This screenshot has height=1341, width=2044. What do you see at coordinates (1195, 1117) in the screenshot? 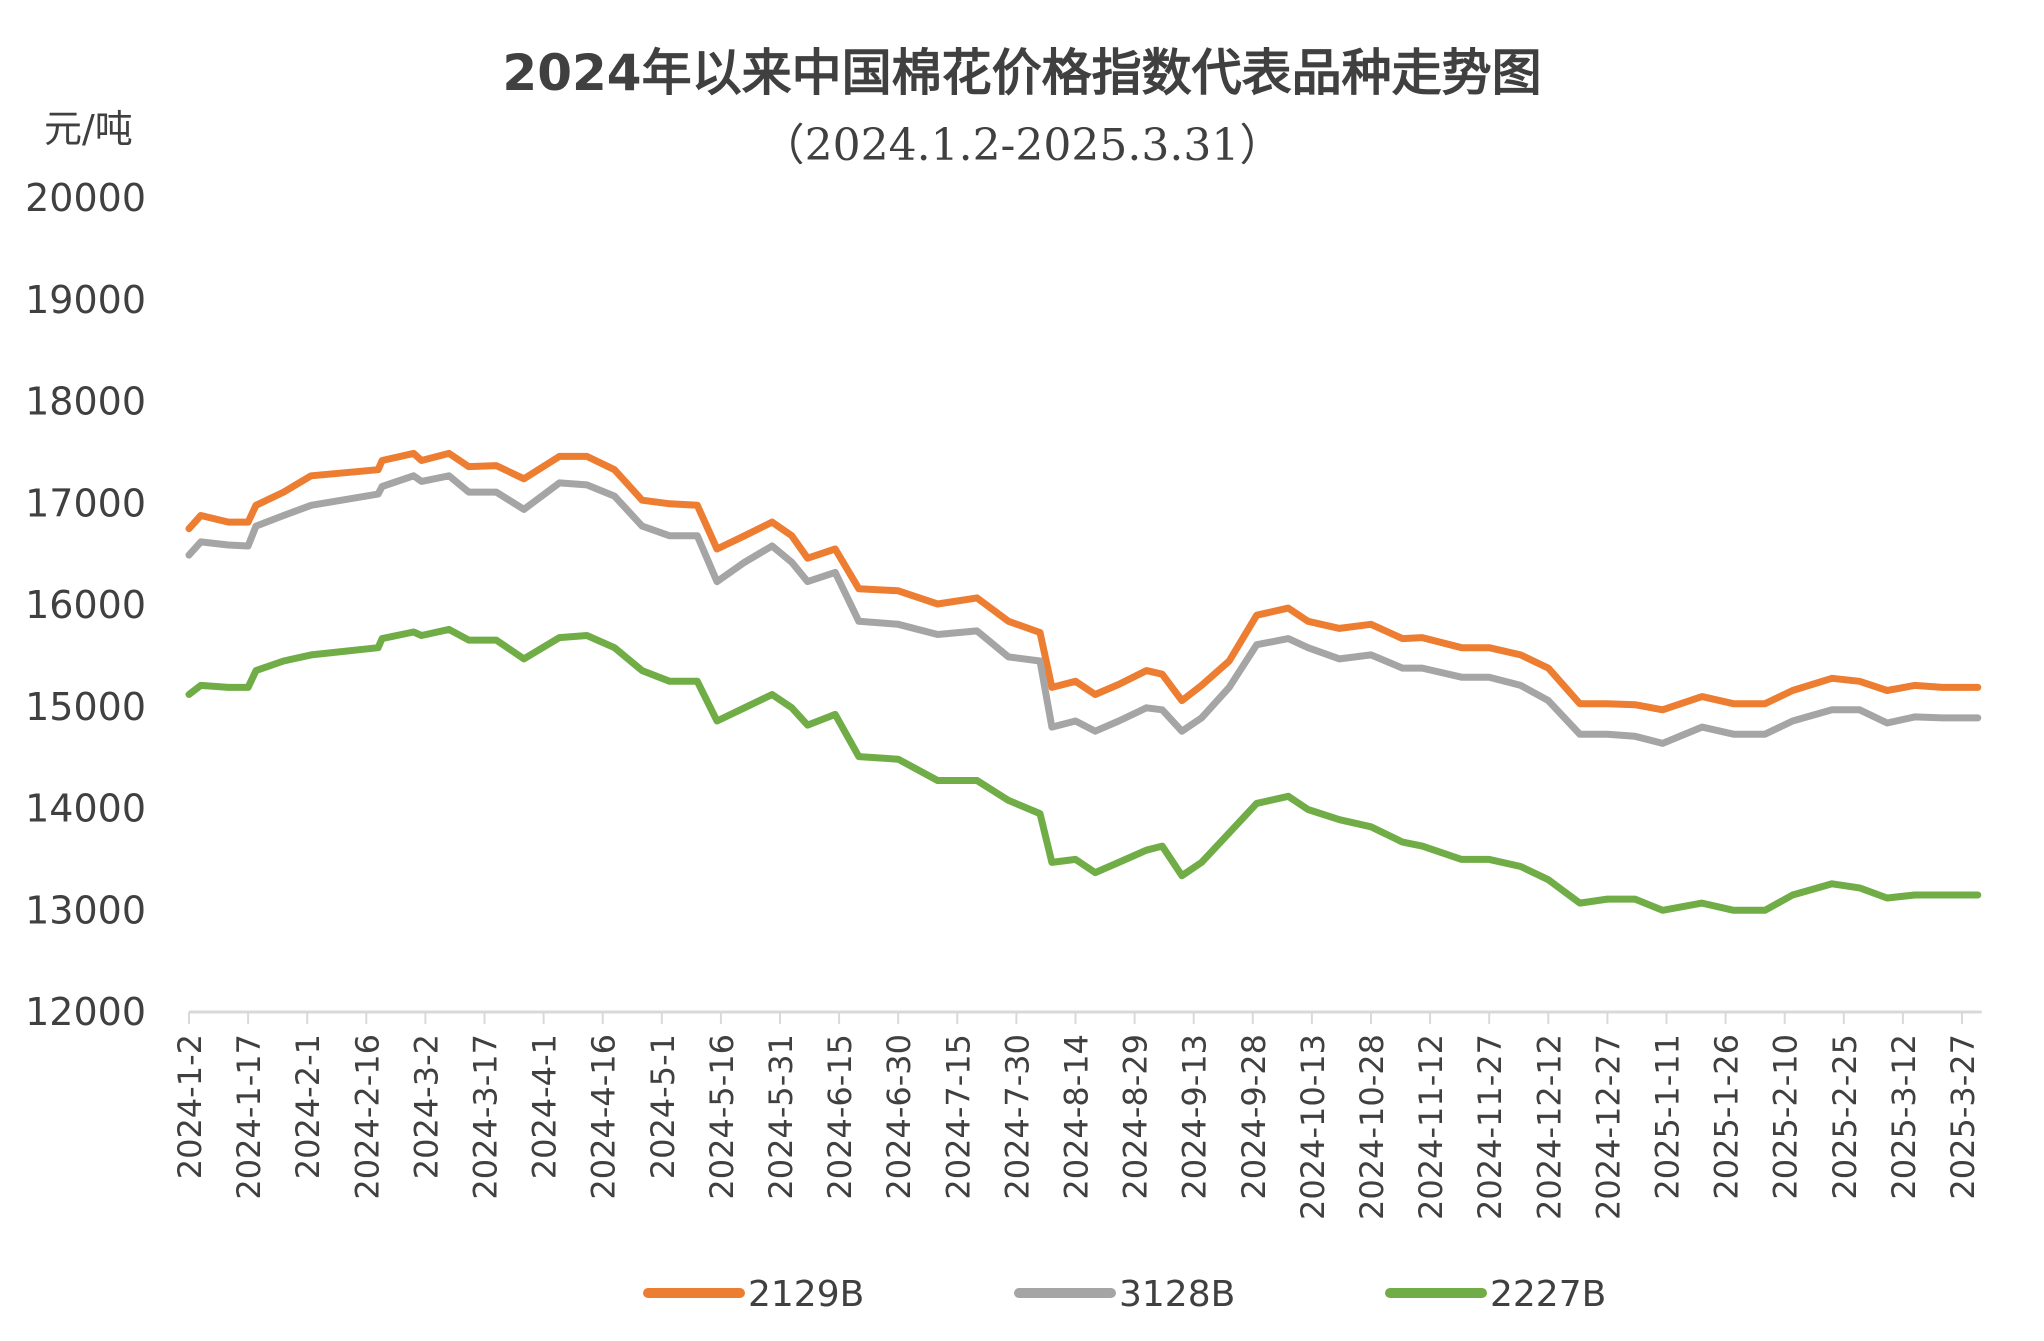
I see `x-tick-label: 2024-9-13` at bounding box center [1195, 1117].